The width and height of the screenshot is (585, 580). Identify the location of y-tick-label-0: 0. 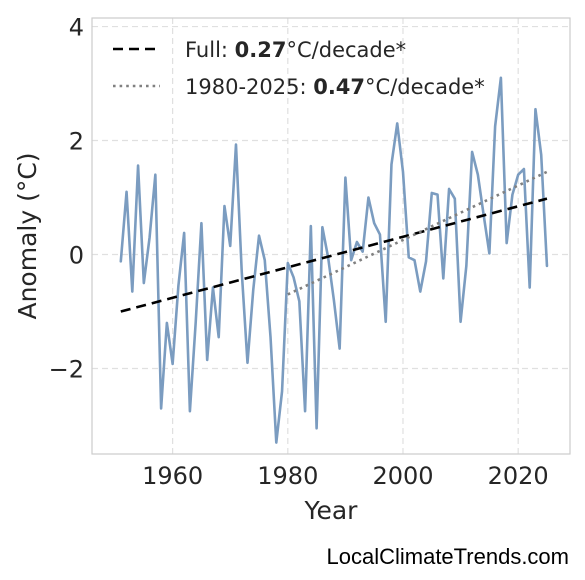
(76, 256).